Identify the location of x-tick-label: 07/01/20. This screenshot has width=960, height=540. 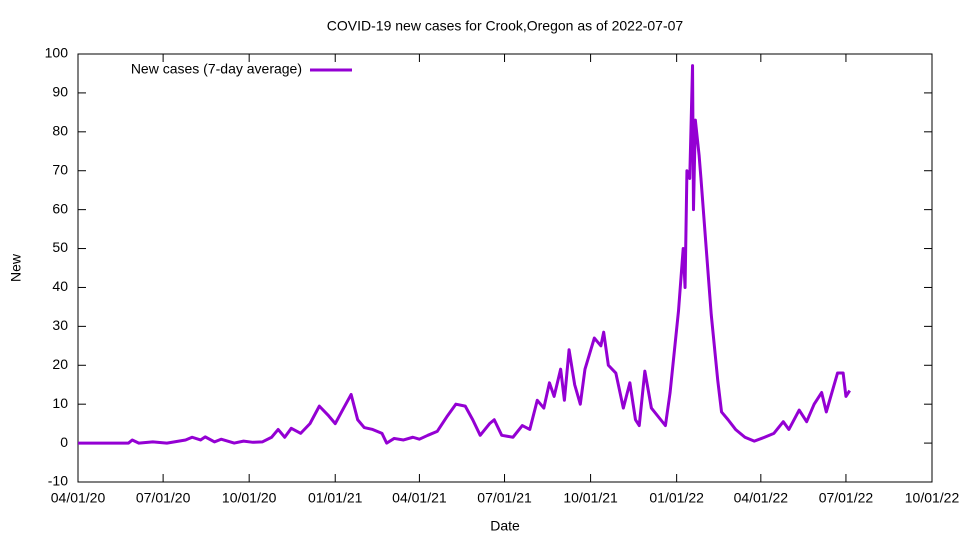
(163, 498).